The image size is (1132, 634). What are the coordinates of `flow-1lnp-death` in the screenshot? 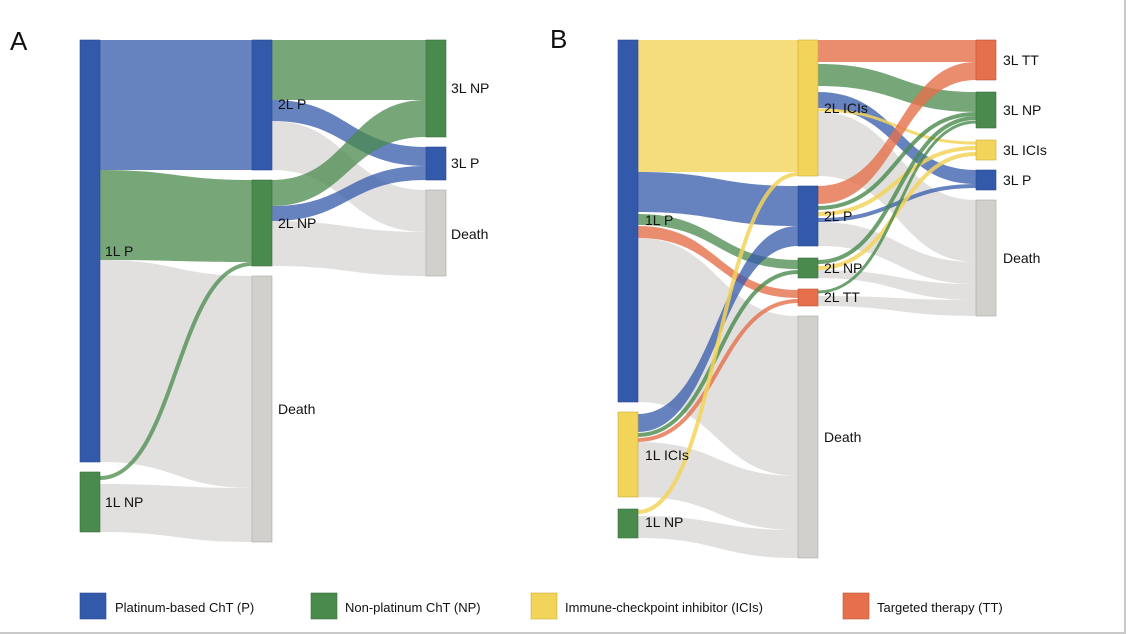 It's located at (176, 513).